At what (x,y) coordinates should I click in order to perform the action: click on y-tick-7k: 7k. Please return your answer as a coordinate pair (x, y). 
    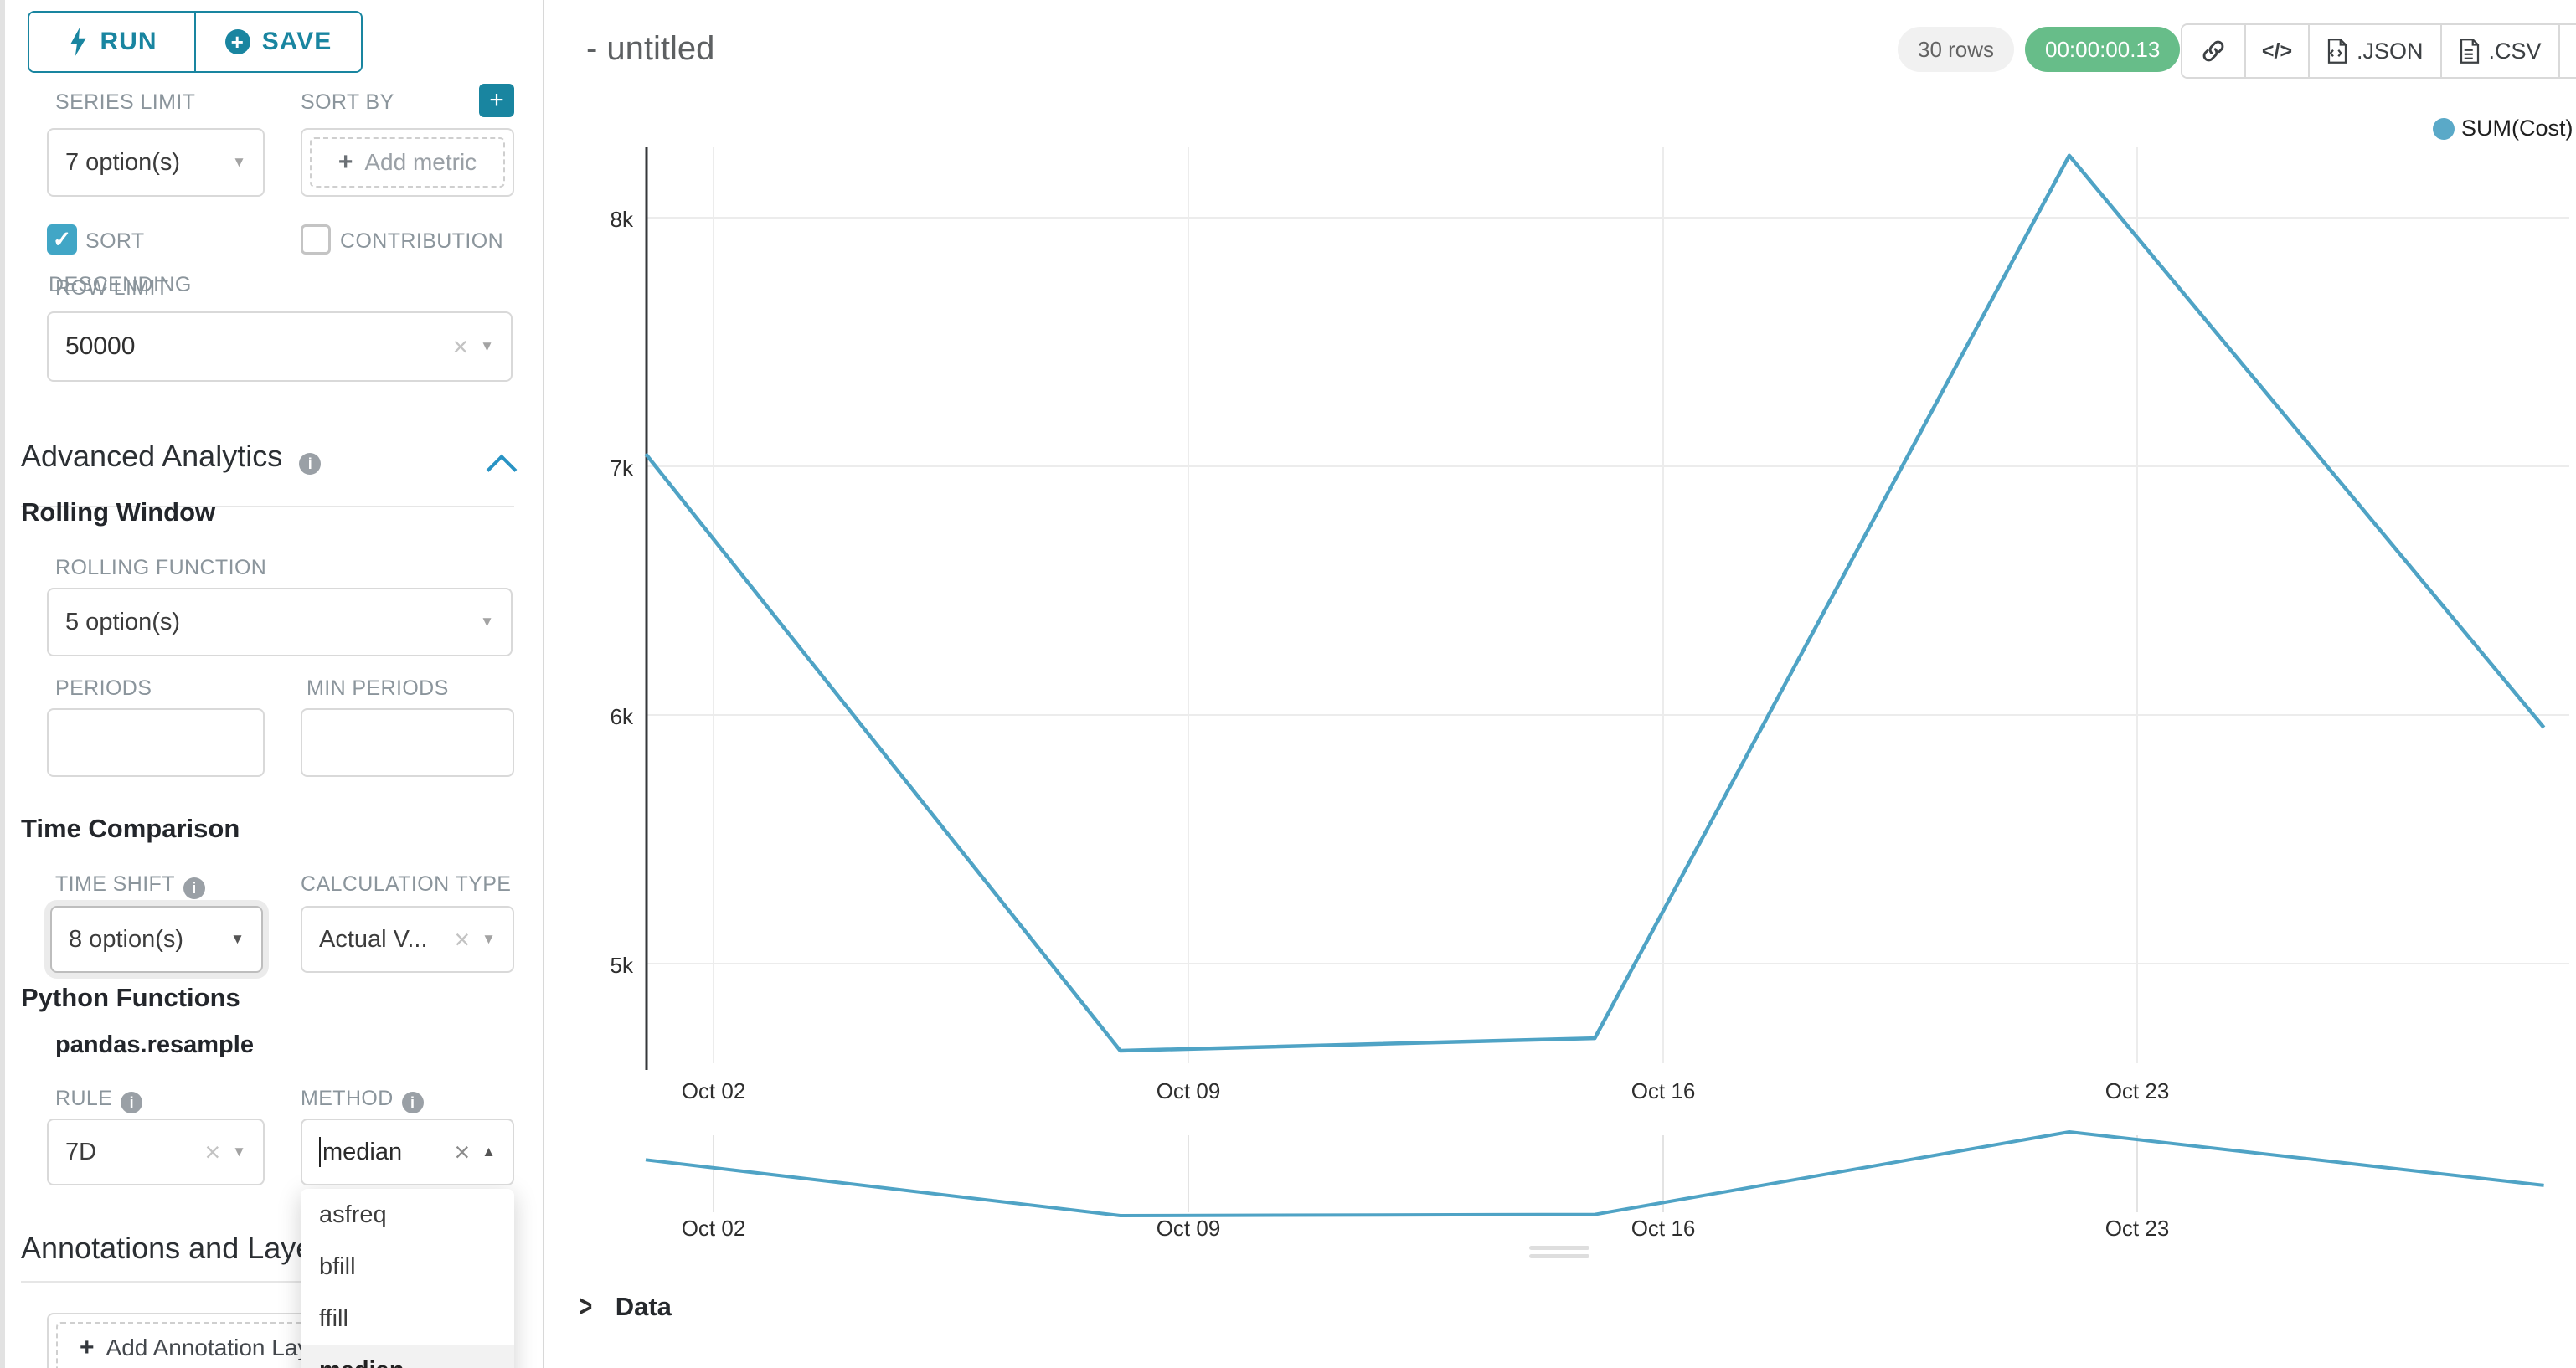
    Looking at the image, I should click on (621, 468).